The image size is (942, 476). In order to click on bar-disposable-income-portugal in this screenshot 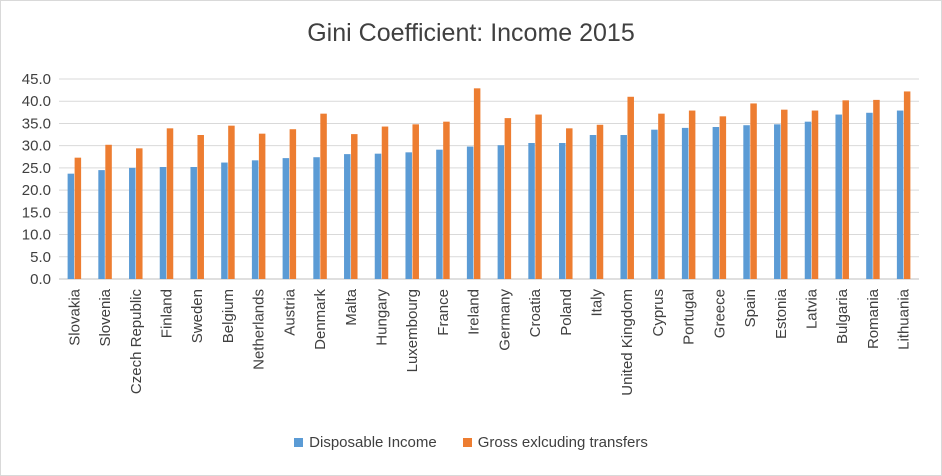, I will do `click(685, 203)`.